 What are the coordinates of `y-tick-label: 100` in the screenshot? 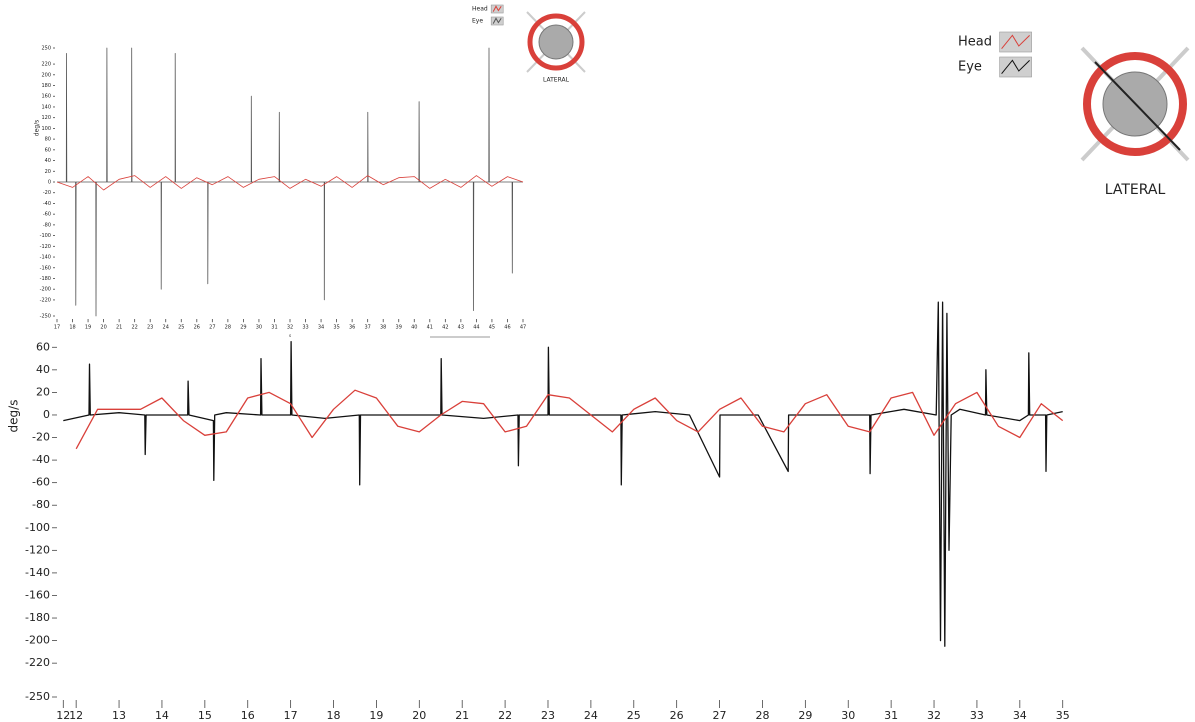 It's located at (46, 129).